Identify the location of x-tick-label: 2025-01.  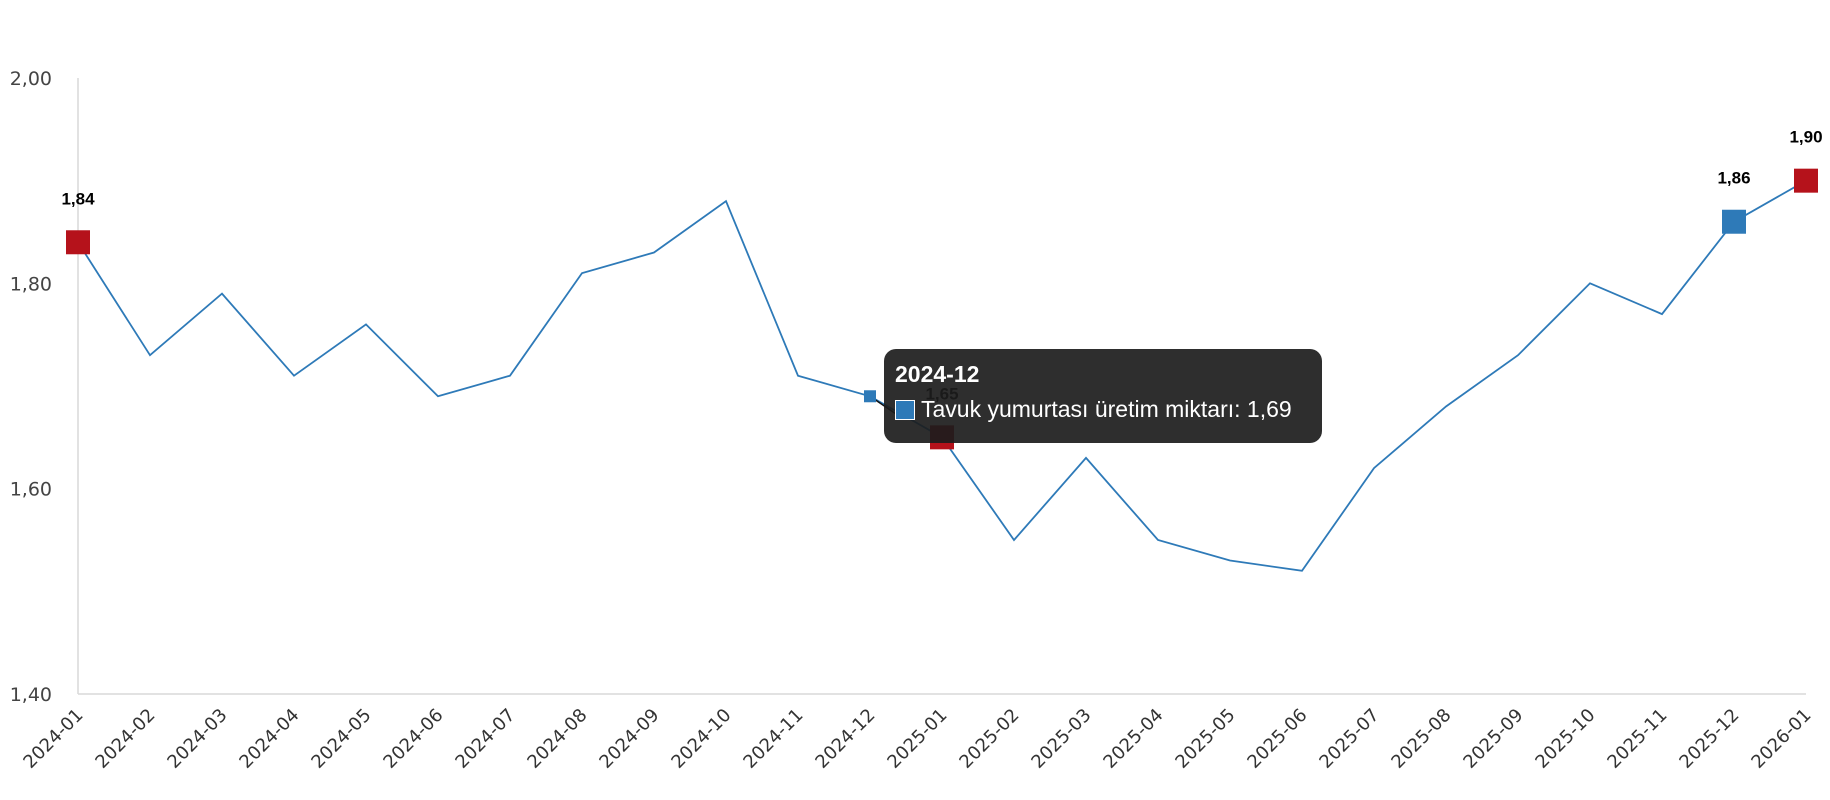
(917, 739).